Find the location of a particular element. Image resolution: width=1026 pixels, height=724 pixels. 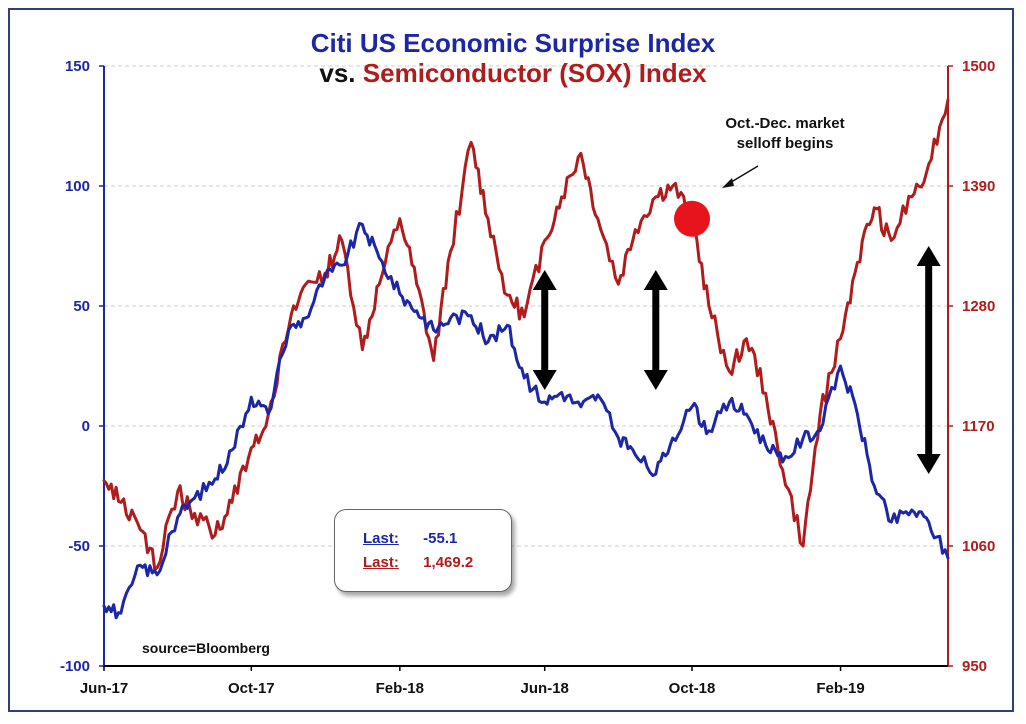

left-tick-label: 50 is located at coordinates (81, 306).